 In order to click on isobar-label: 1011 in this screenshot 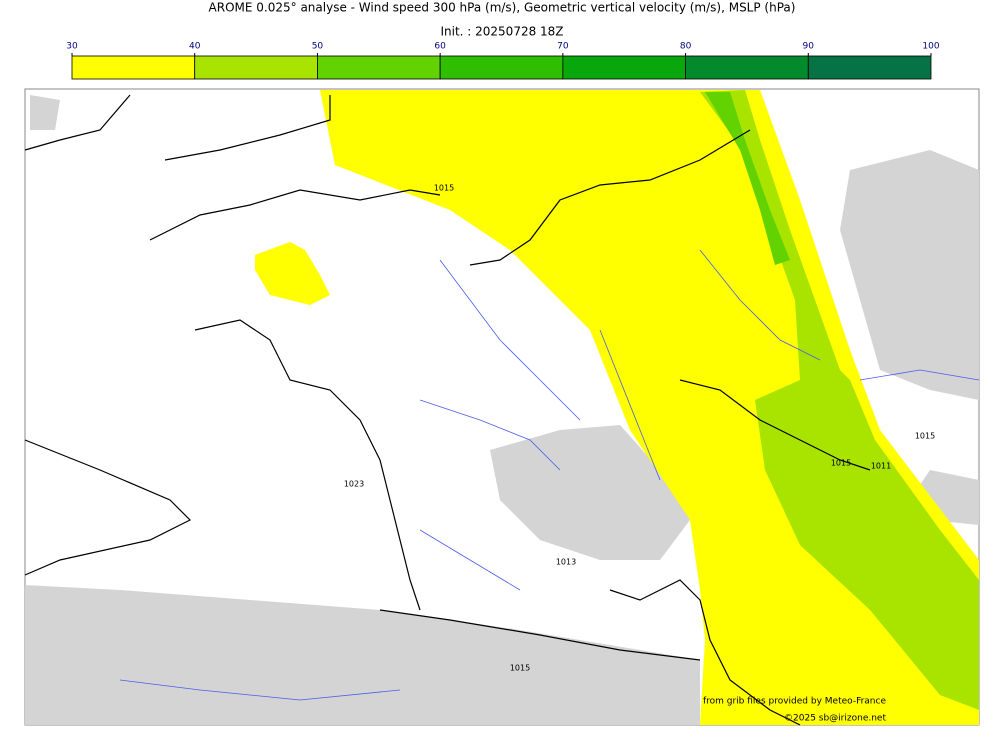, I will do `click(881, 466)`.